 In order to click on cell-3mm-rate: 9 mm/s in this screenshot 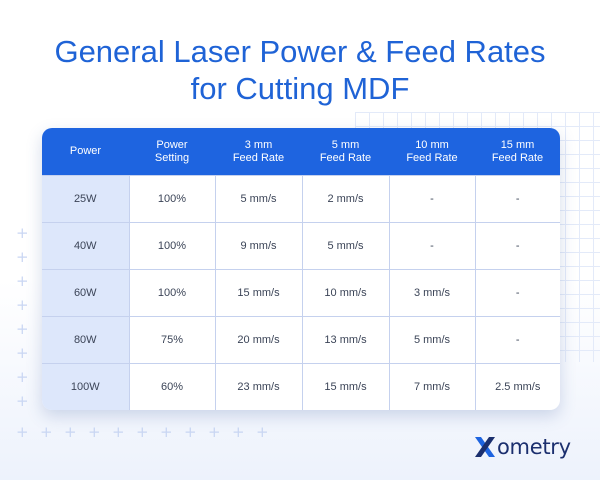, I will do `click(259, 246)`.